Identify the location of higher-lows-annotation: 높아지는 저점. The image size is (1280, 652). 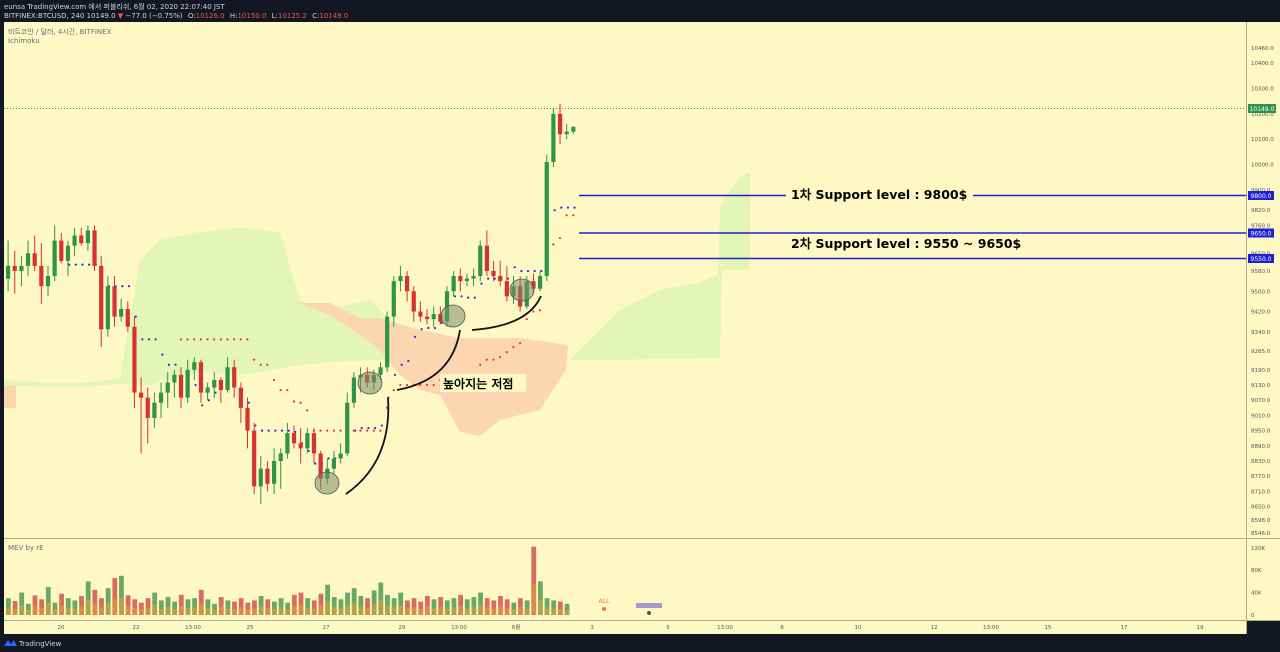
(428, 386).